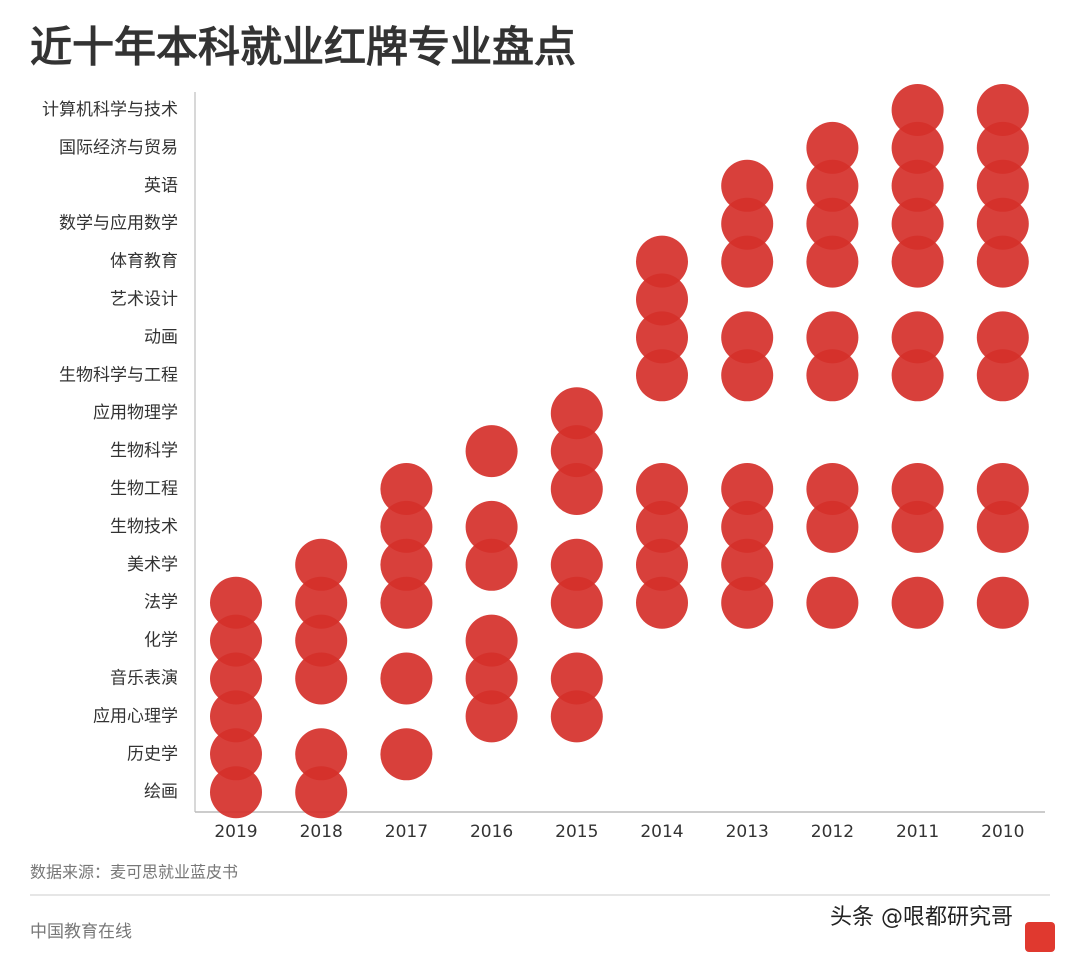 This screenshot has height=957, width=1080. I want to click on x-tick-label: 2017, so click(406, 832).